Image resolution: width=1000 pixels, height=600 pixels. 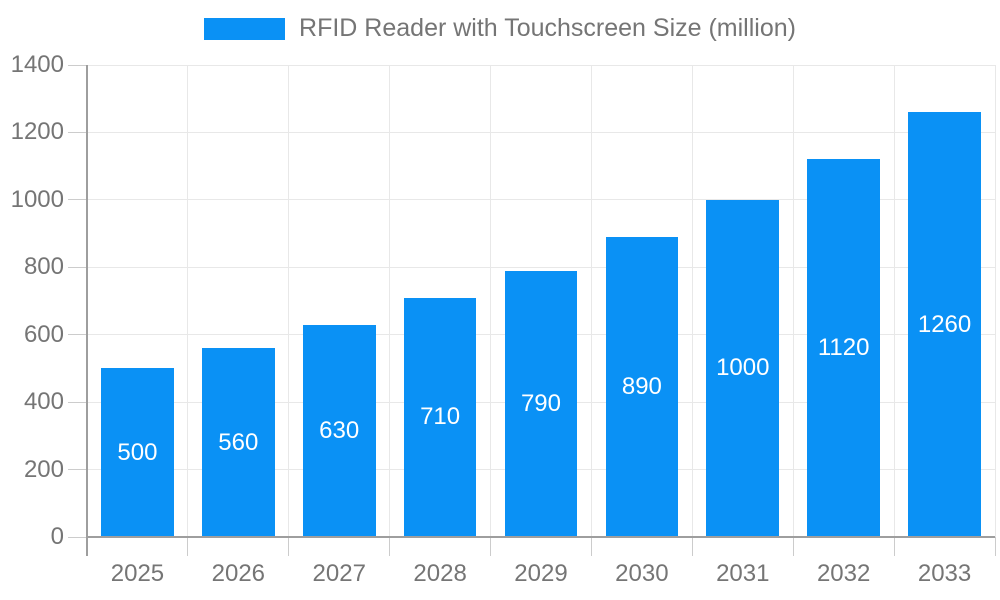 I want to click on bar: 1120, so click(x=843, y=348).